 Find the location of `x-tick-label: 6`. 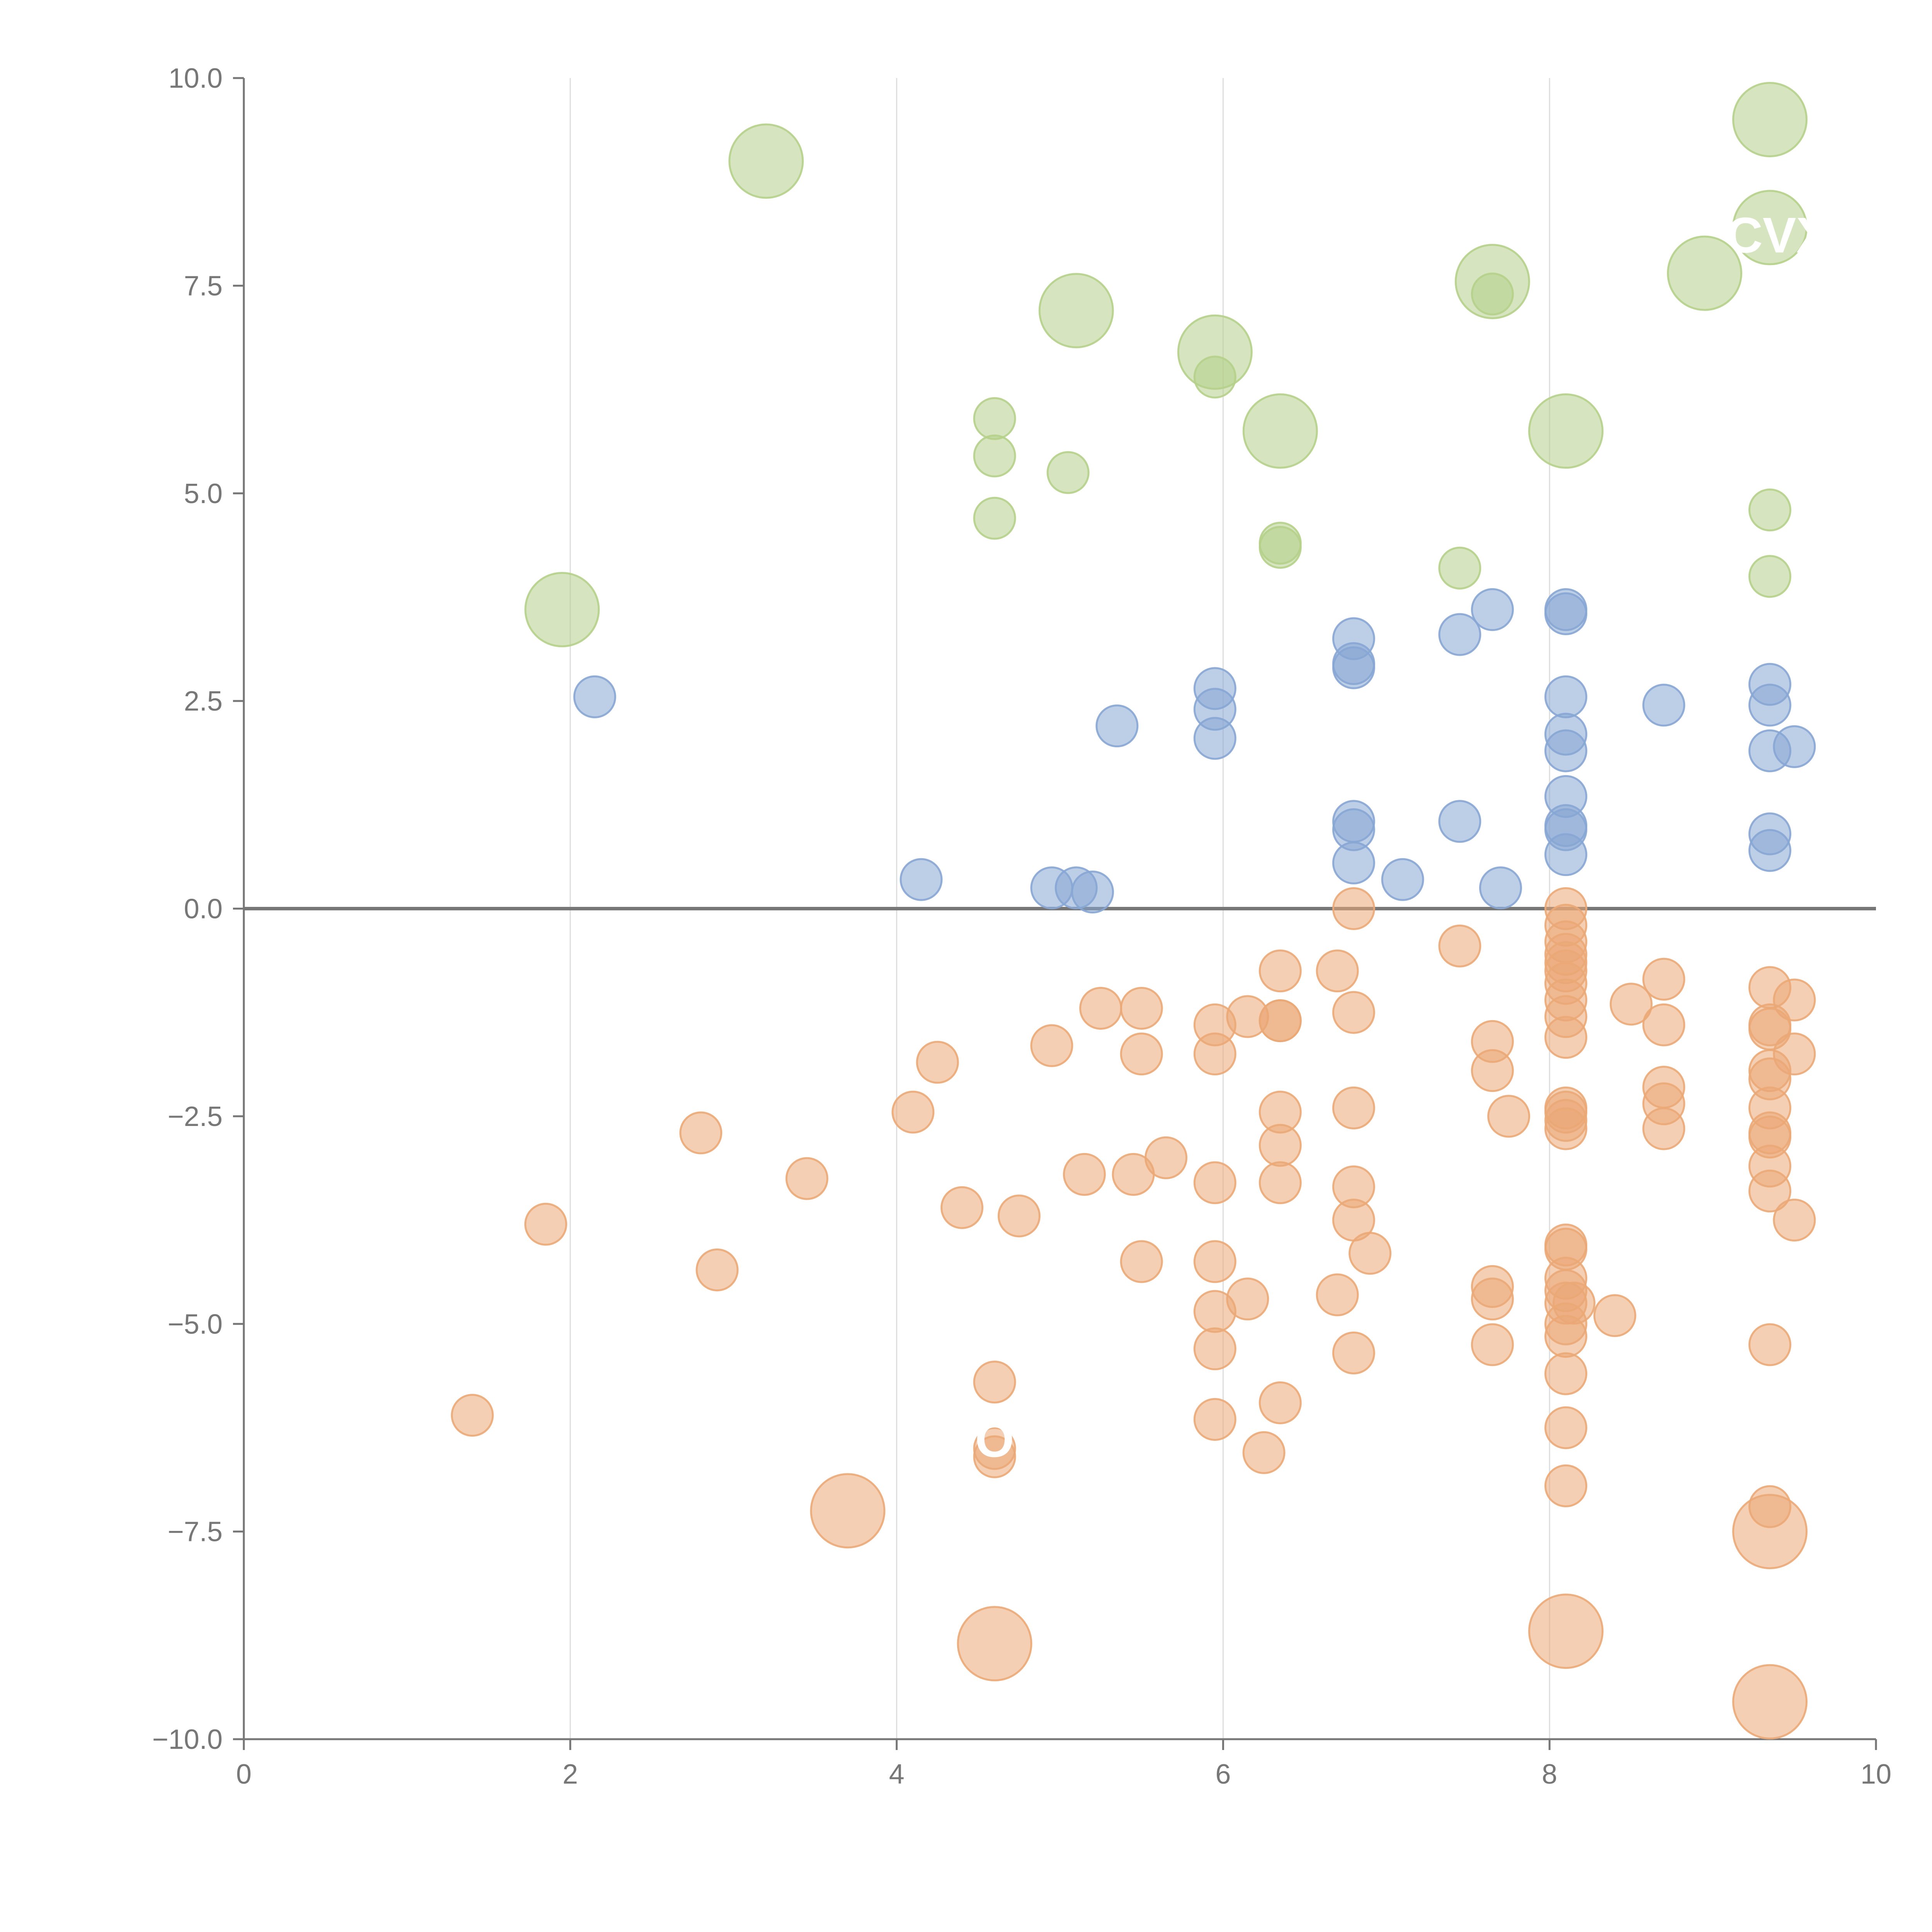

x-tick-label: 6 is located at coordinates (1223, 1774).